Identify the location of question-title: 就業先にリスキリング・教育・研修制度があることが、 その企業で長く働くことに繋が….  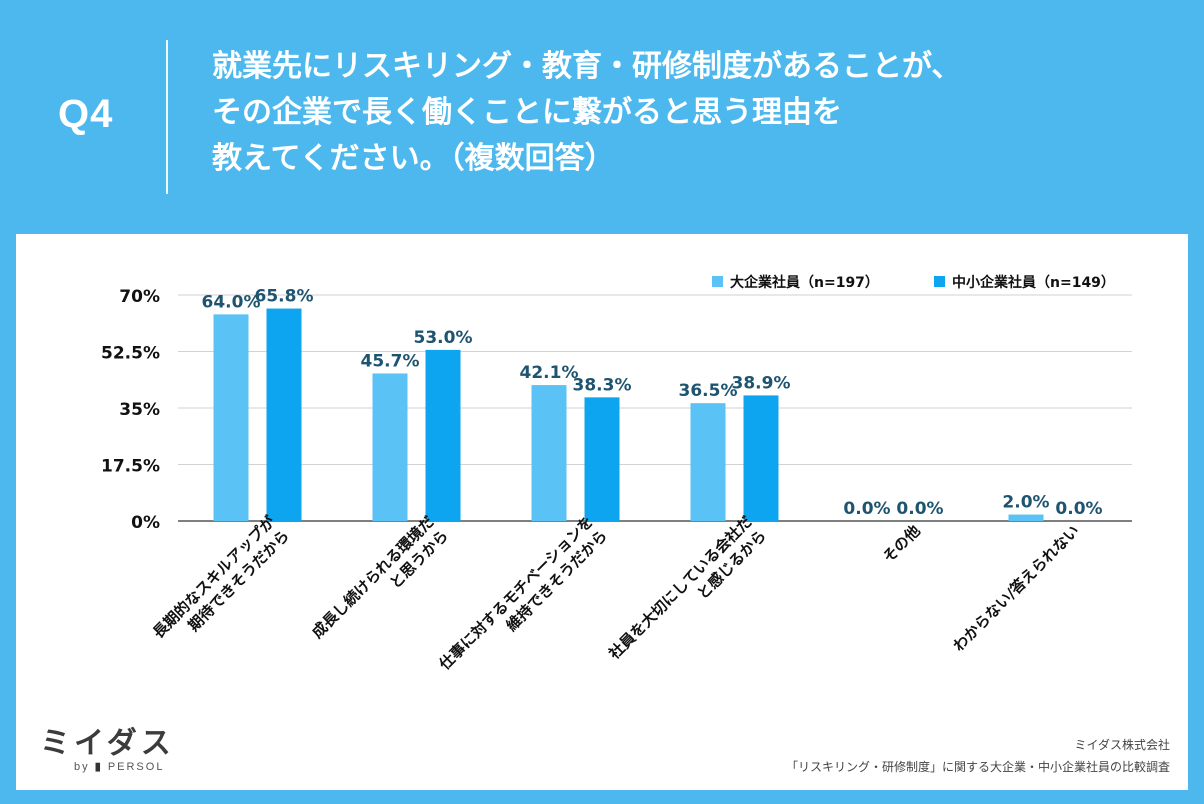
(692, 113).